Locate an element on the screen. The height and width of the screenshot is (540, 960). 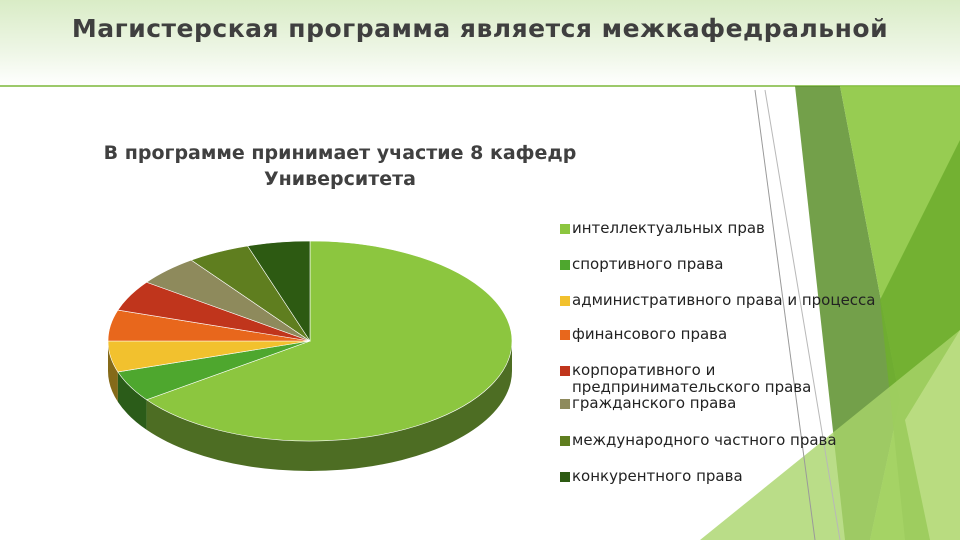
legend-label: интеллектуальных прав is located at coordinates (668, 228).